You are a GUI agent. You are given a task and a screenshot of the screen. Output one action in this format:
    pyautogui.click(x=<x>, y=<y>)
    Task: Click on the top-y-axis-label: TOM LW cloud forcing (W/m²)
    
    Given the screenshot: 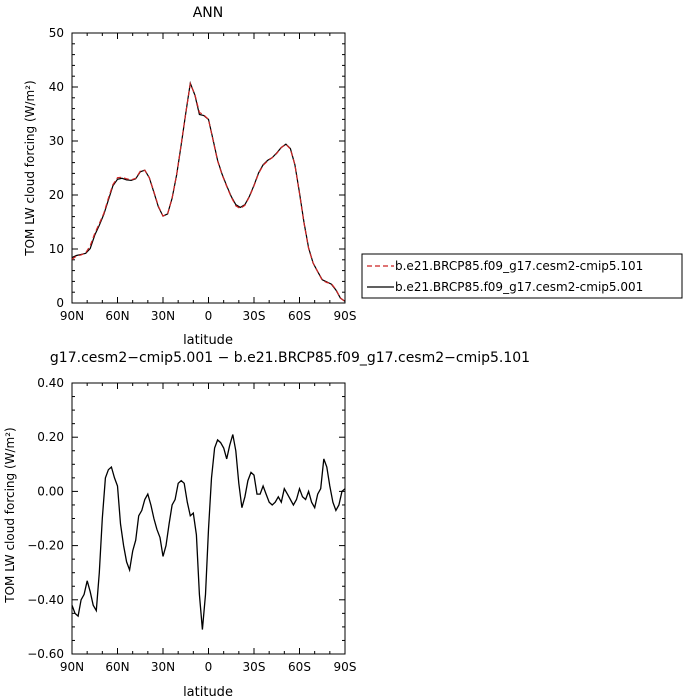 What is the action you would take?
    pyautogui.click(x=30, y=168)
    